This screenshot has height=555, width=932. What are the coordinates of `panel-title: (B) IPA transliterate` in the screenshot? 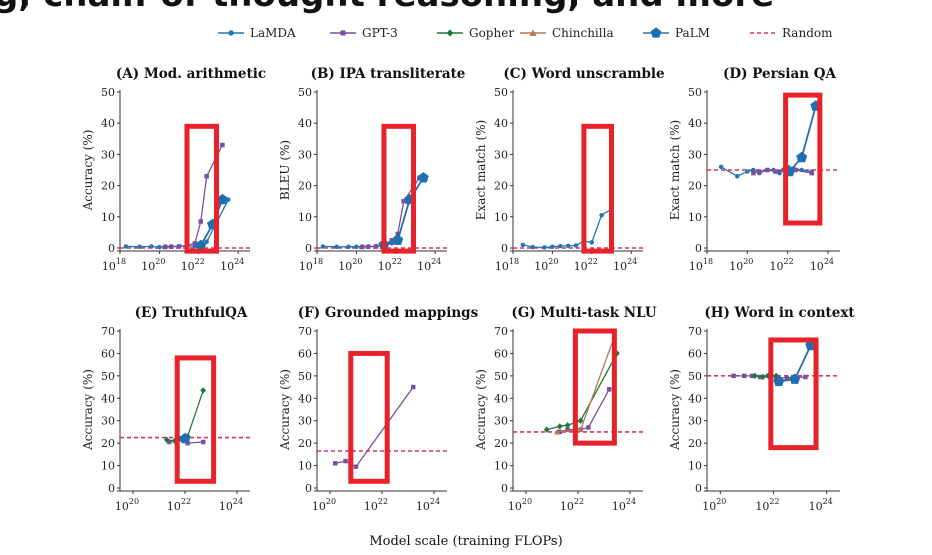 It's located at (388, 74).